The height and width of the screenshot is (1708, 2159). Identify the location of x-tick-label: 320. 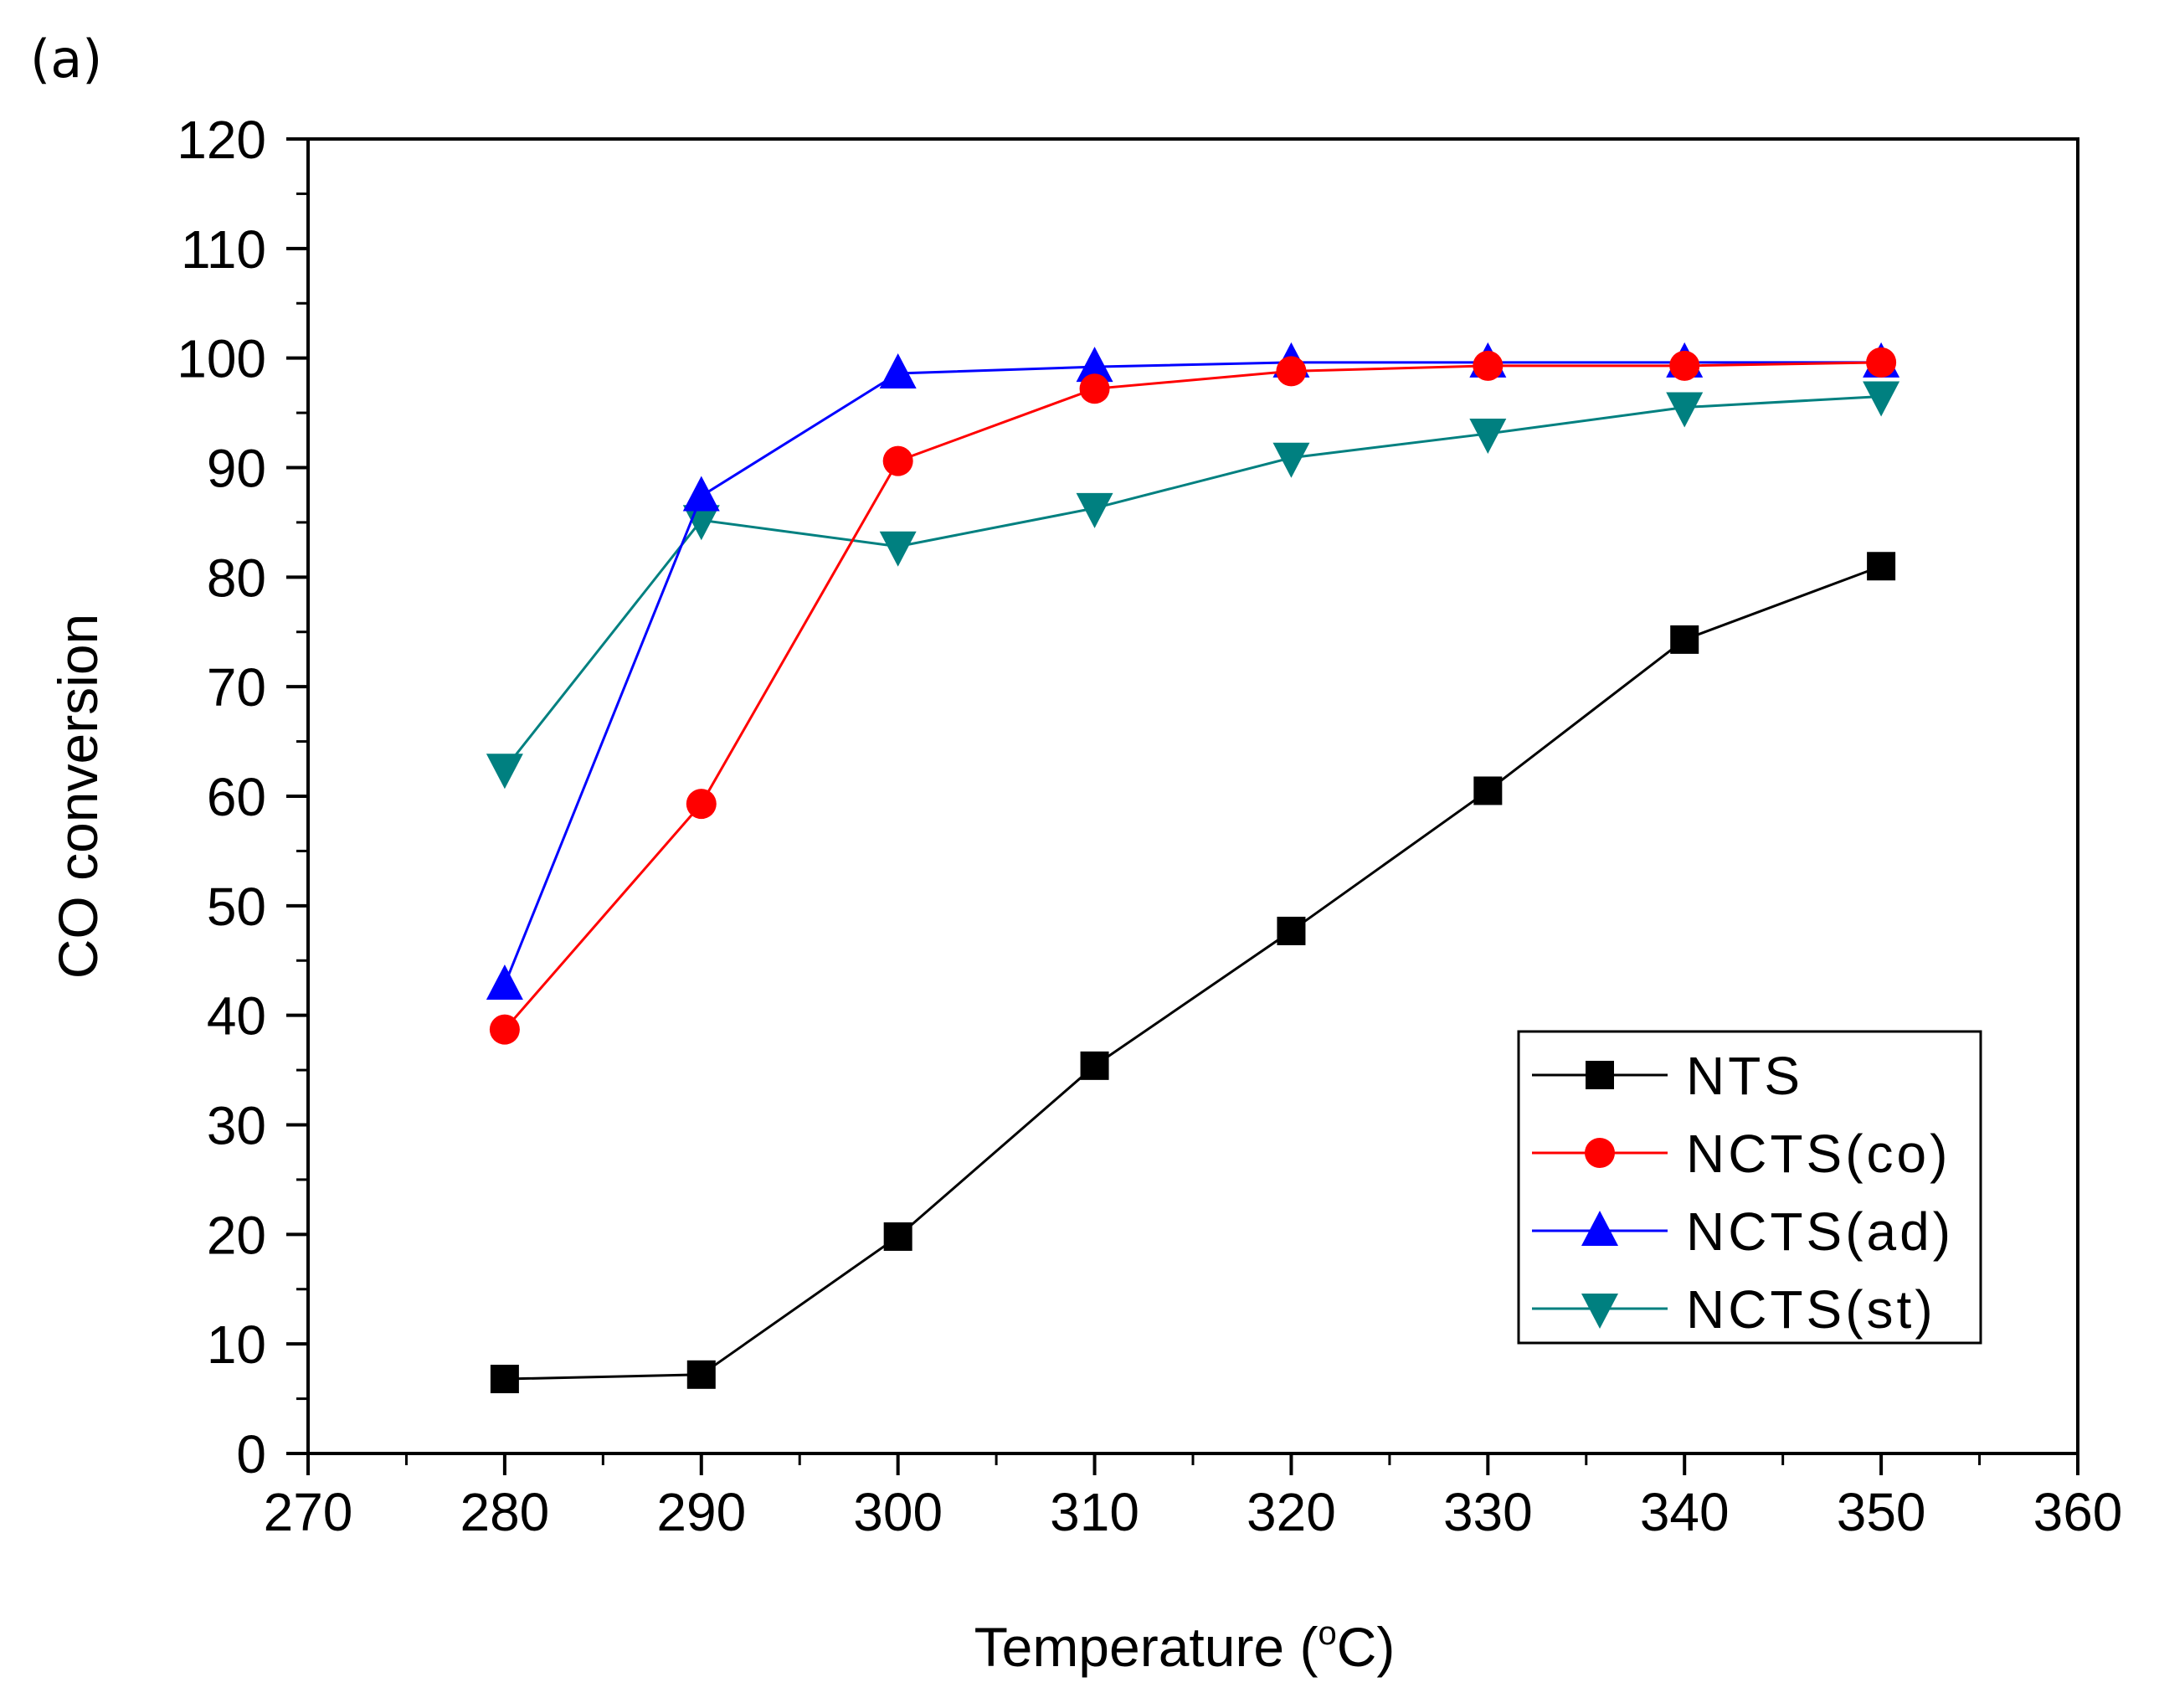
(1291, 1512).